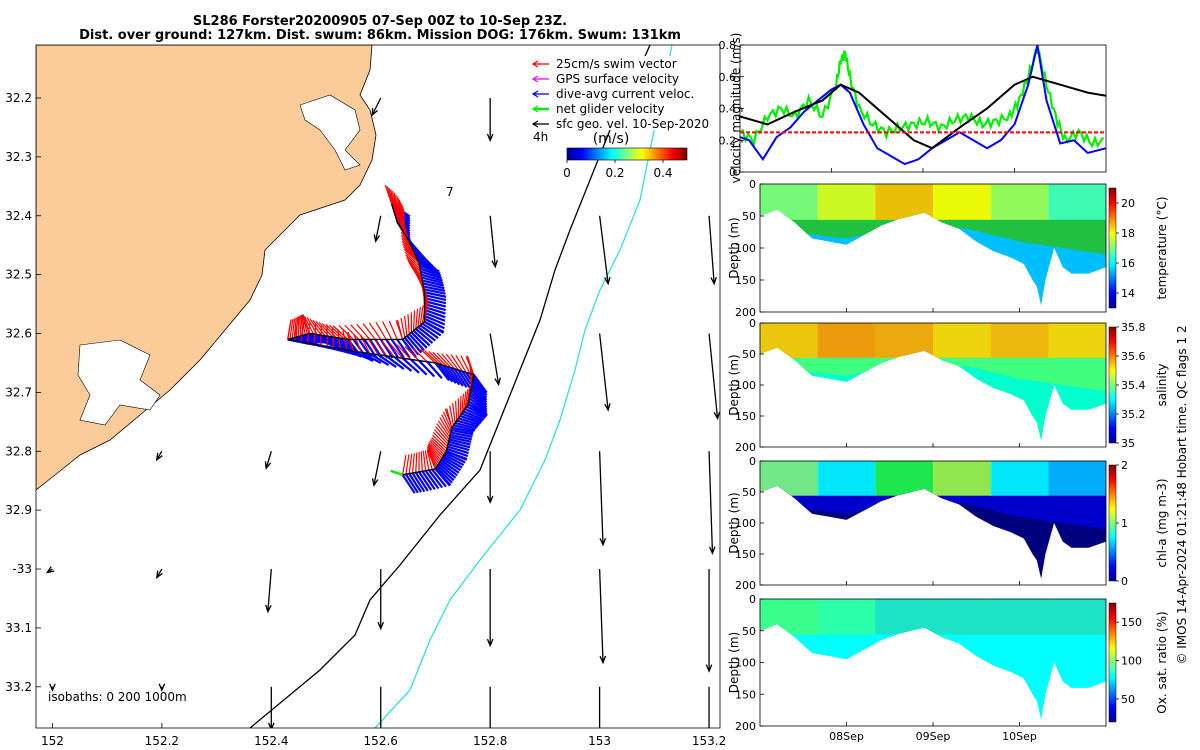  I want to click on legend-label: sfc geo. vel. 10-Sep-2020, so click(632, 124).